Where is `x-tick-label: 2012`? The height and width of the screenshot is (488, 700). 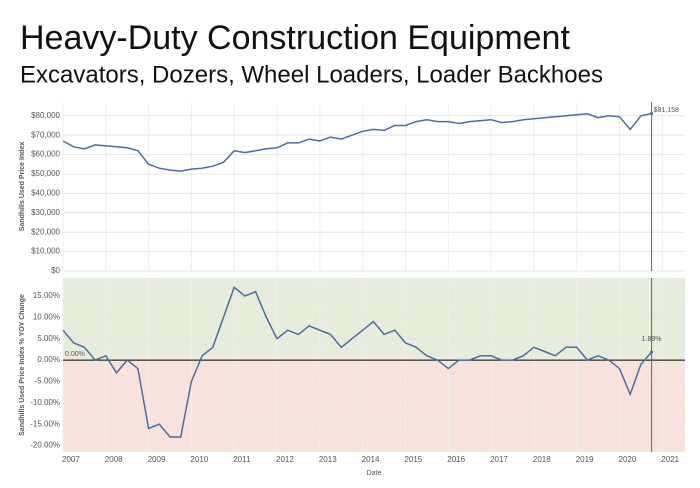 x-tick-label: 2012 is located at coordinates (285, 459).